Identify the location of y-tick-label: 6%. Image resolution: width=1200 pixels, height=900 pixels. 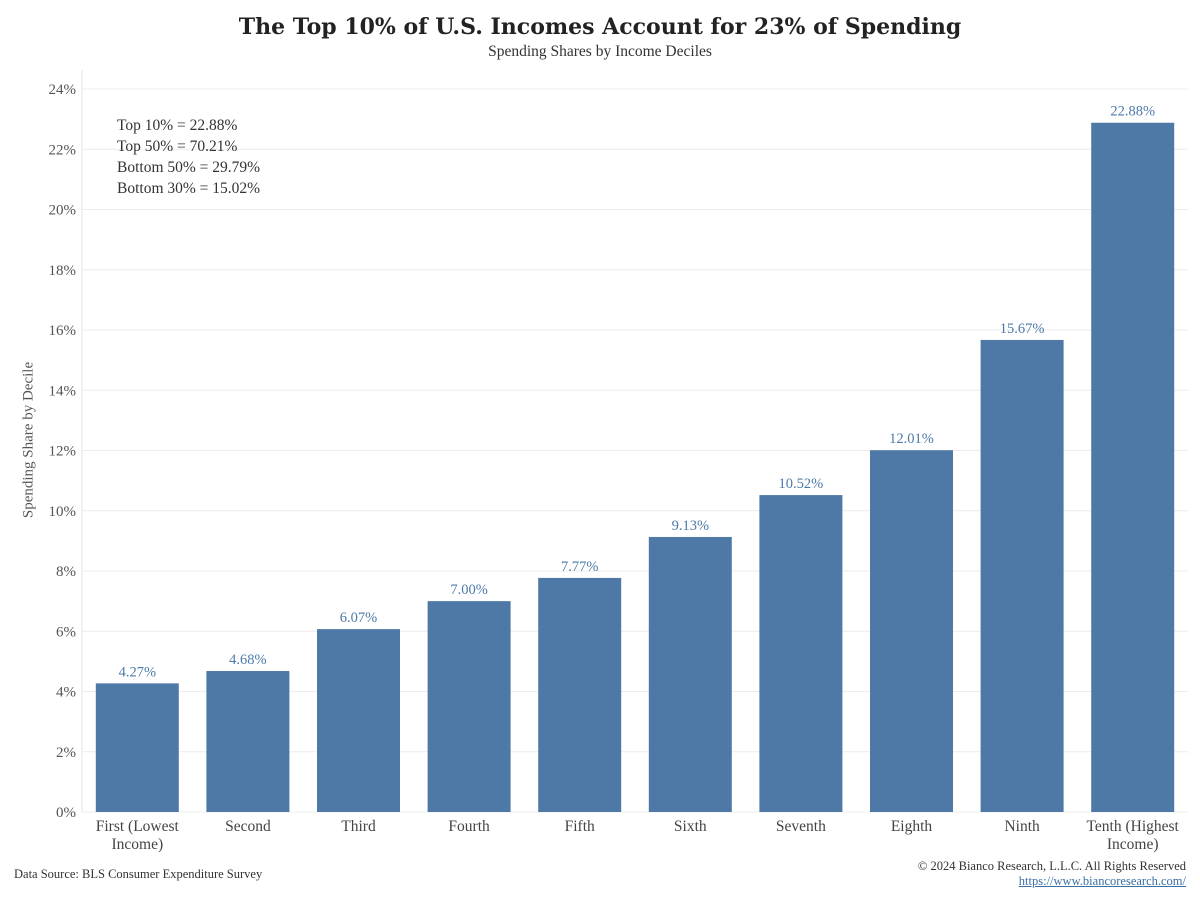
(66, 632).